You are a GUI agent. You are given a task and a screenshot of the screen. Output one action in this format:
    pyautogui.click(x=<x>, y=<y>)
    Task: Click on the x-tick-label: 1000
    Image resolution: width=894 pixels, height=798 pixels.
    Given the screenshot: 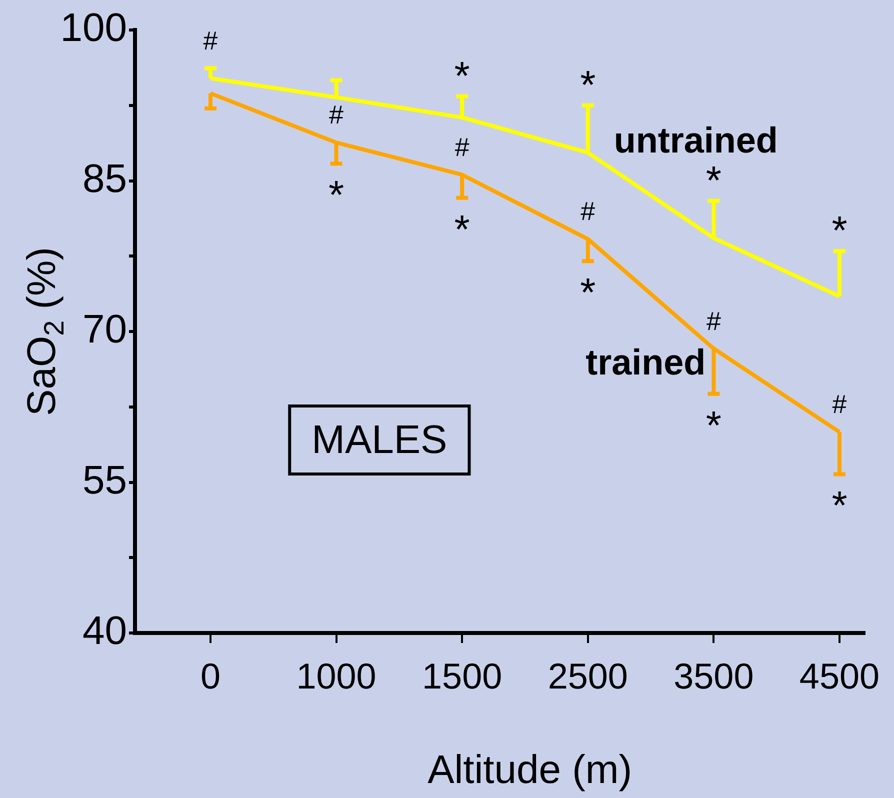 What is the action you would take?
    pyautogui.click(x=336, y=676)
    